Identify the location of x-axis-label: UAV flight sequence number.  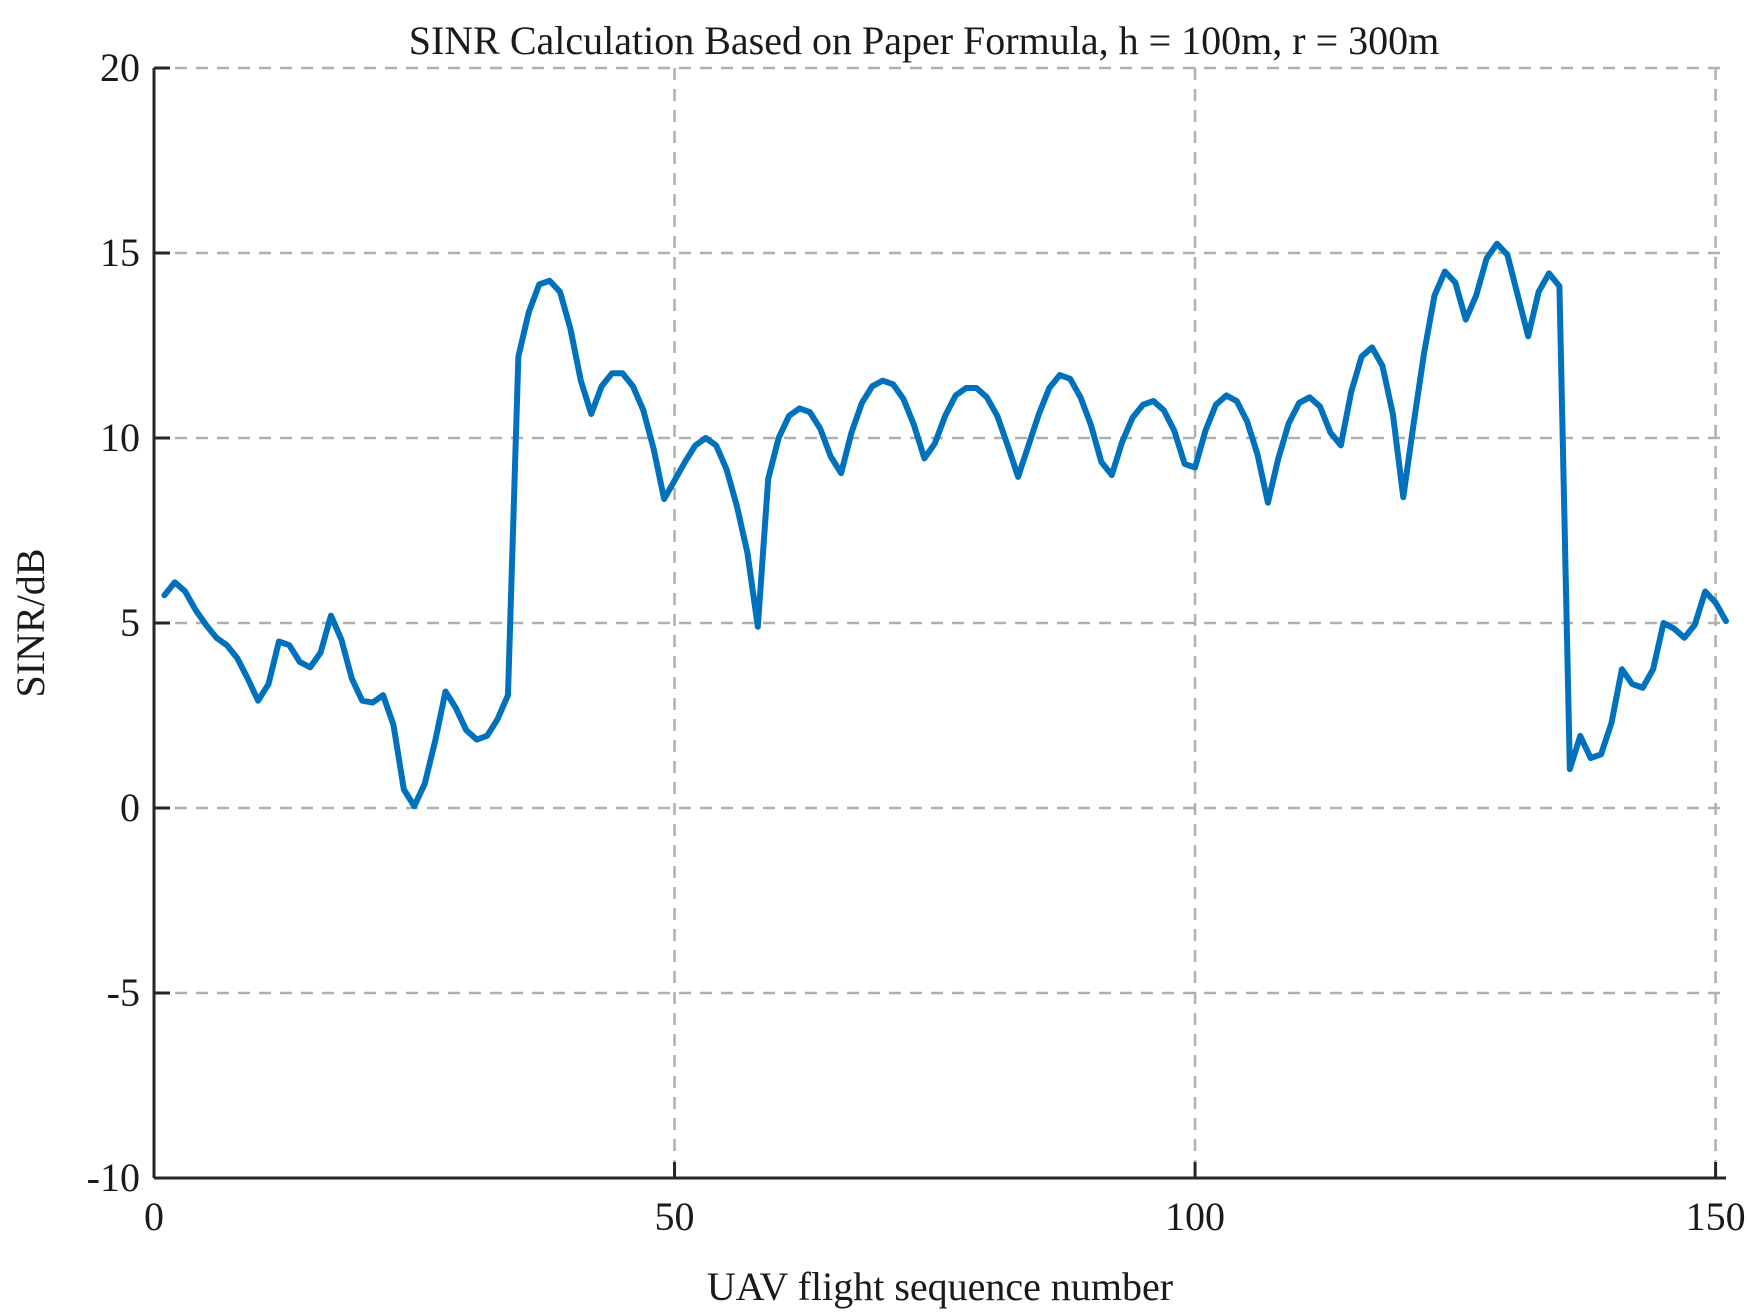
(940, 1286).